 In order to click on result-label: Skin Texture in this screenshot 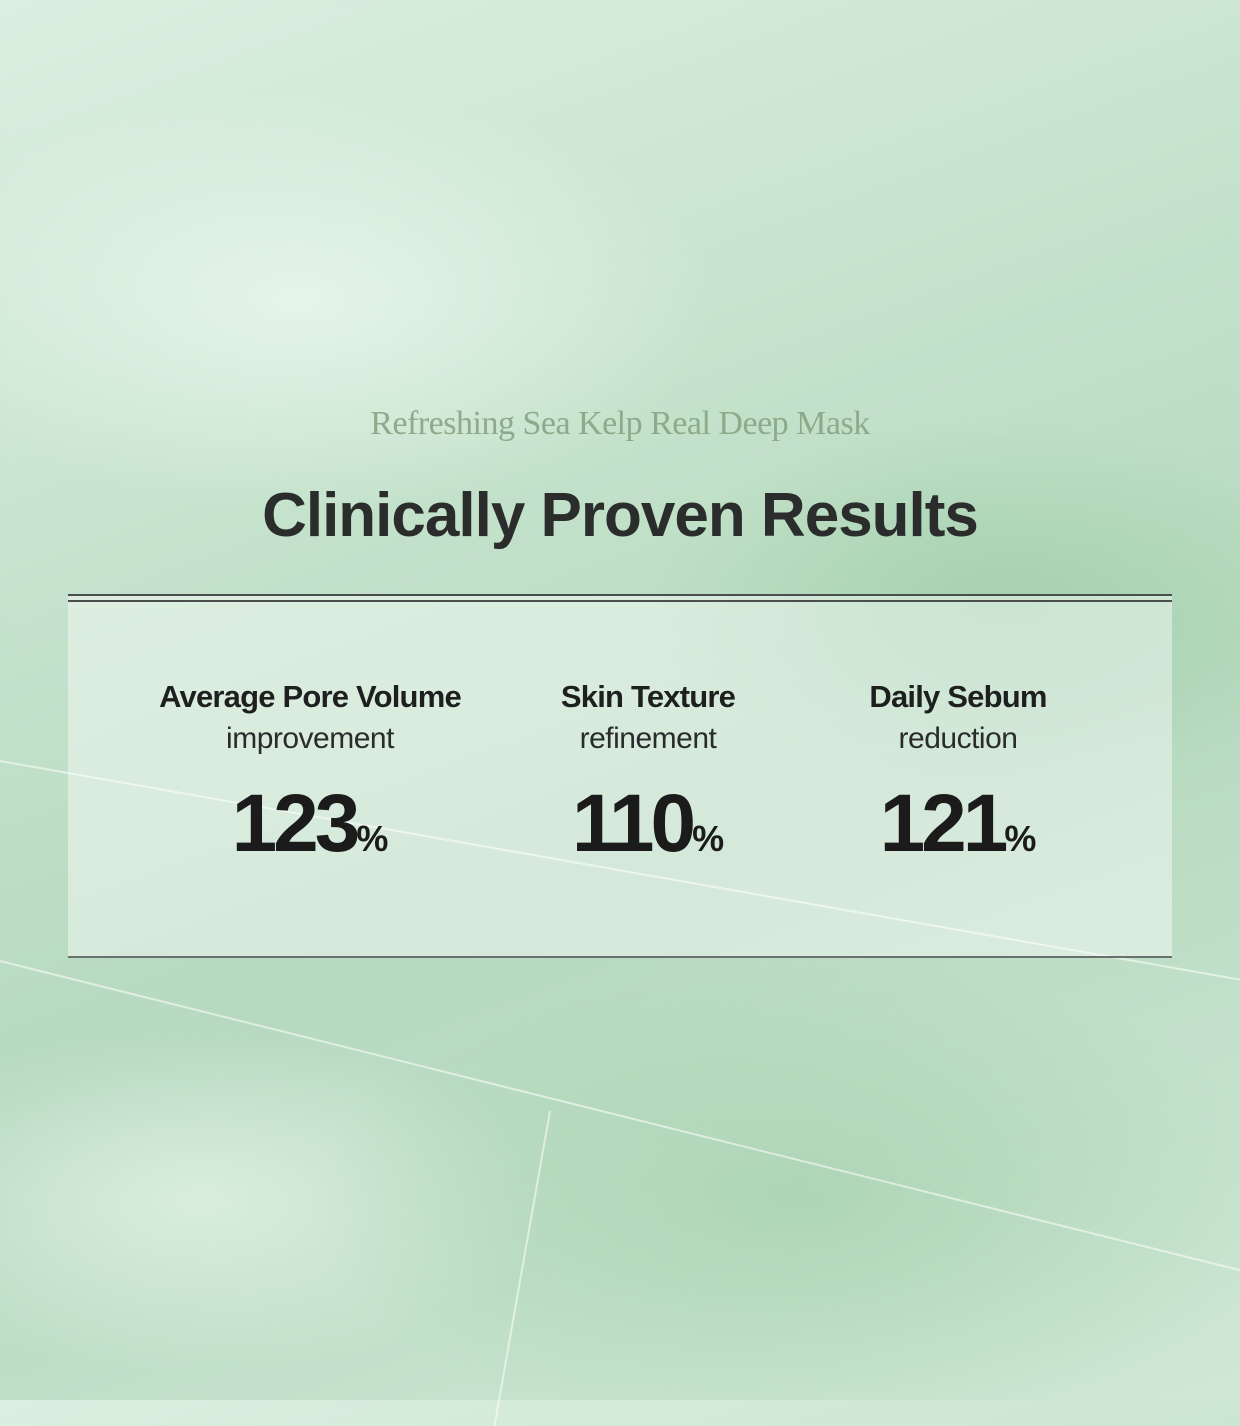, I will do `click(648, 696)`.